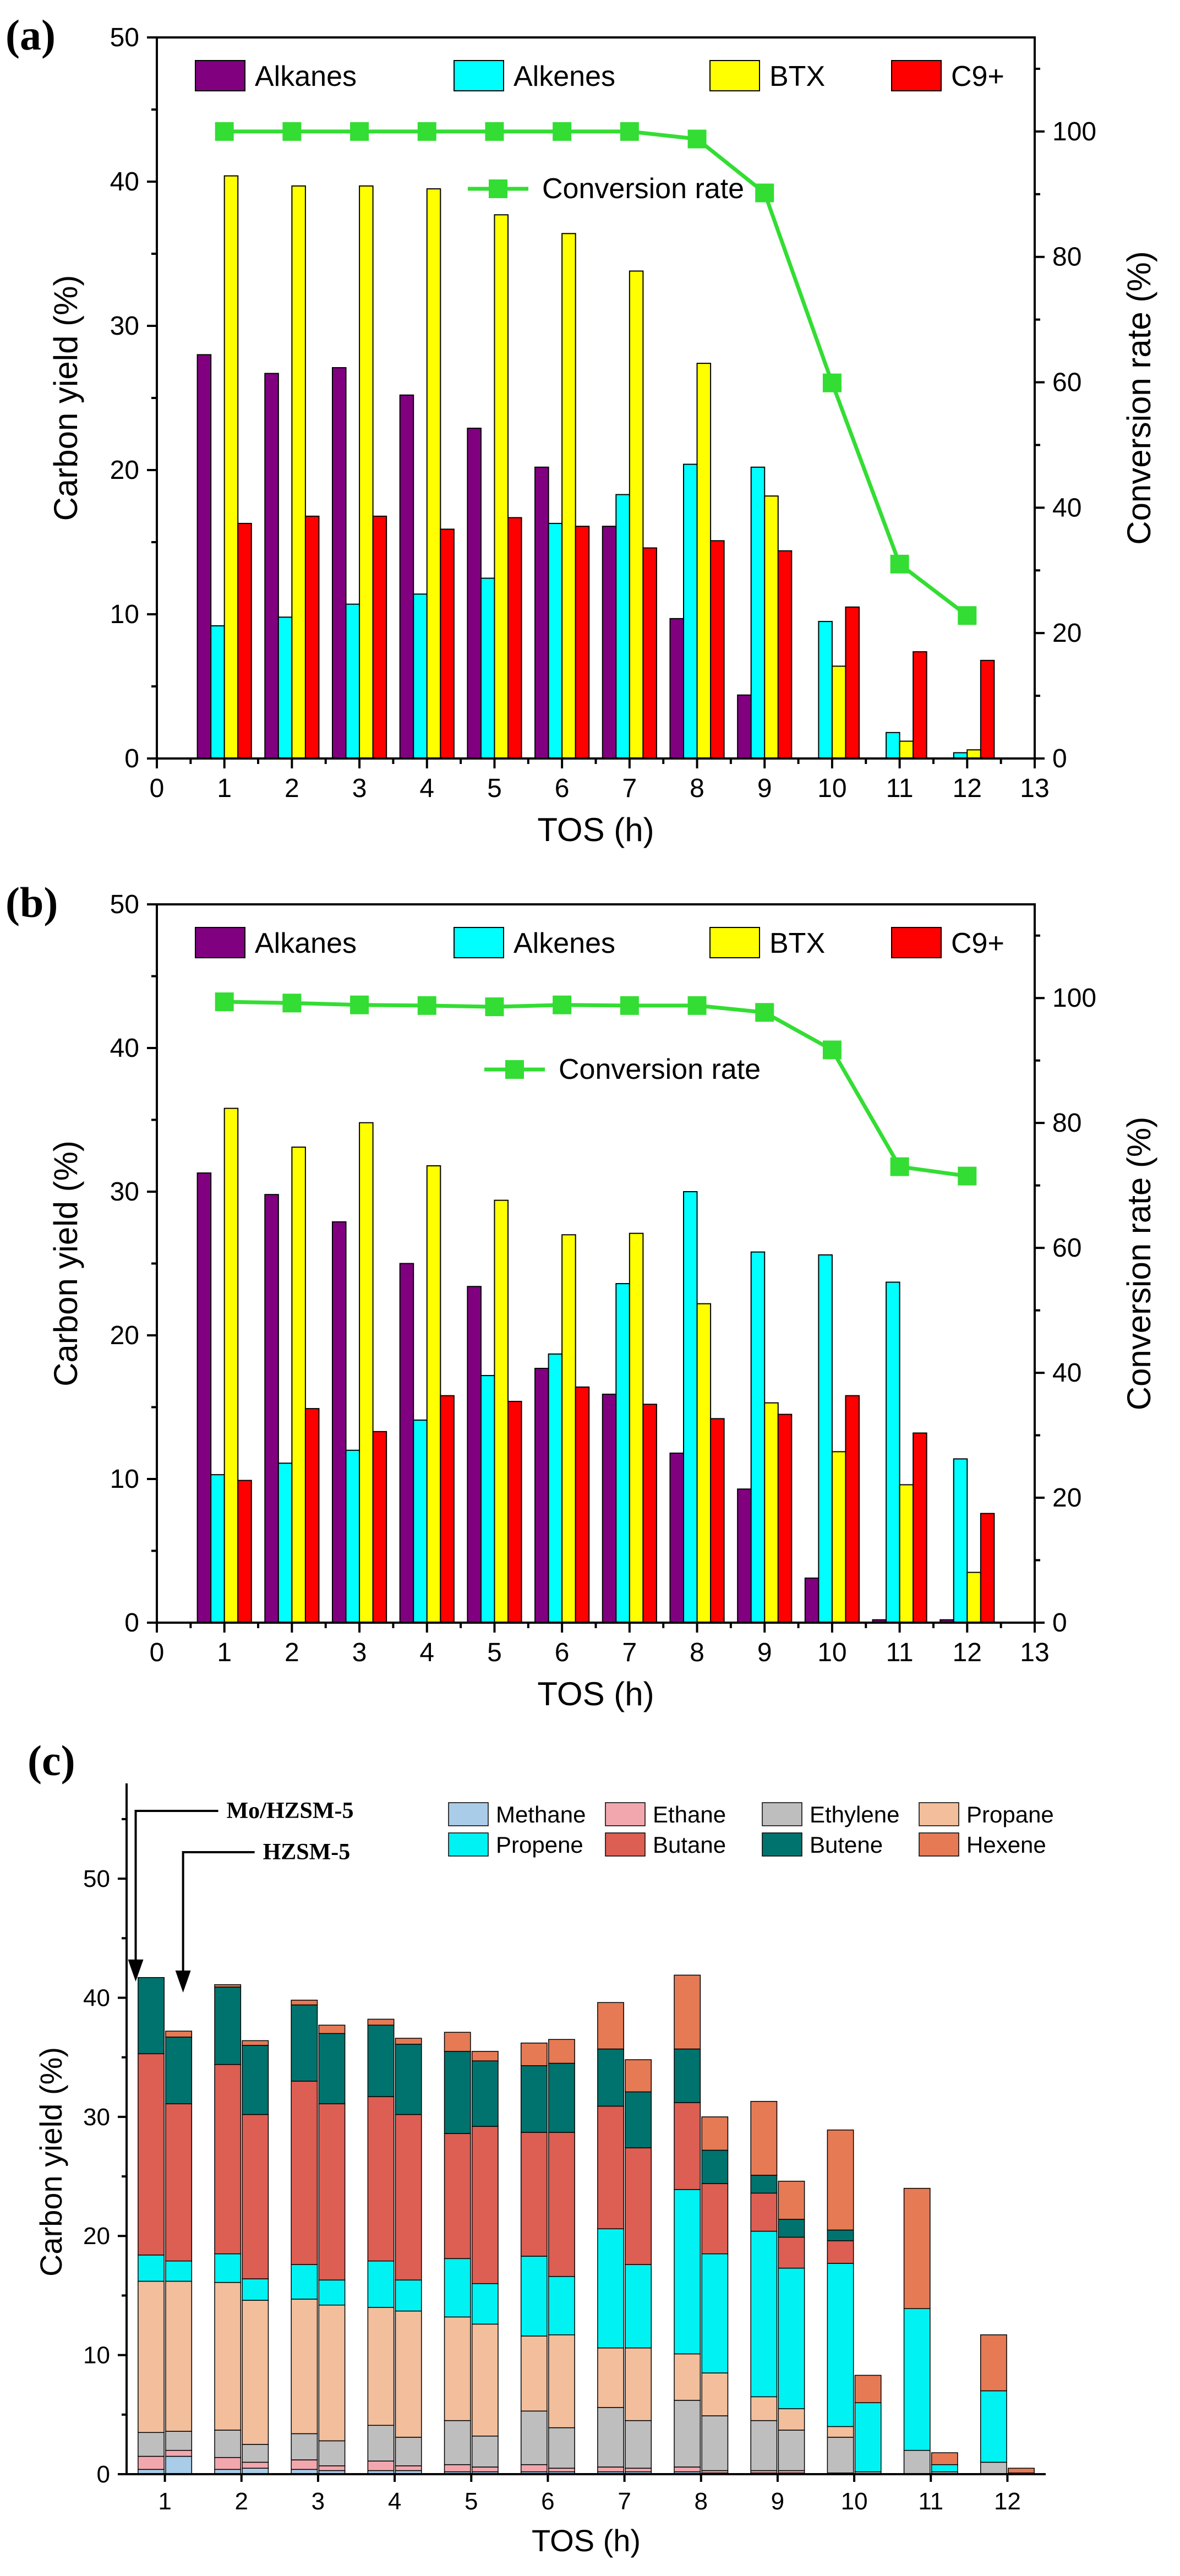 The width and height of the screenshot is (1180, 2576). Describe the element at coordinates (164, 2501) in the screenshot. I see `x-tick-label-c-1: 1` at that location.